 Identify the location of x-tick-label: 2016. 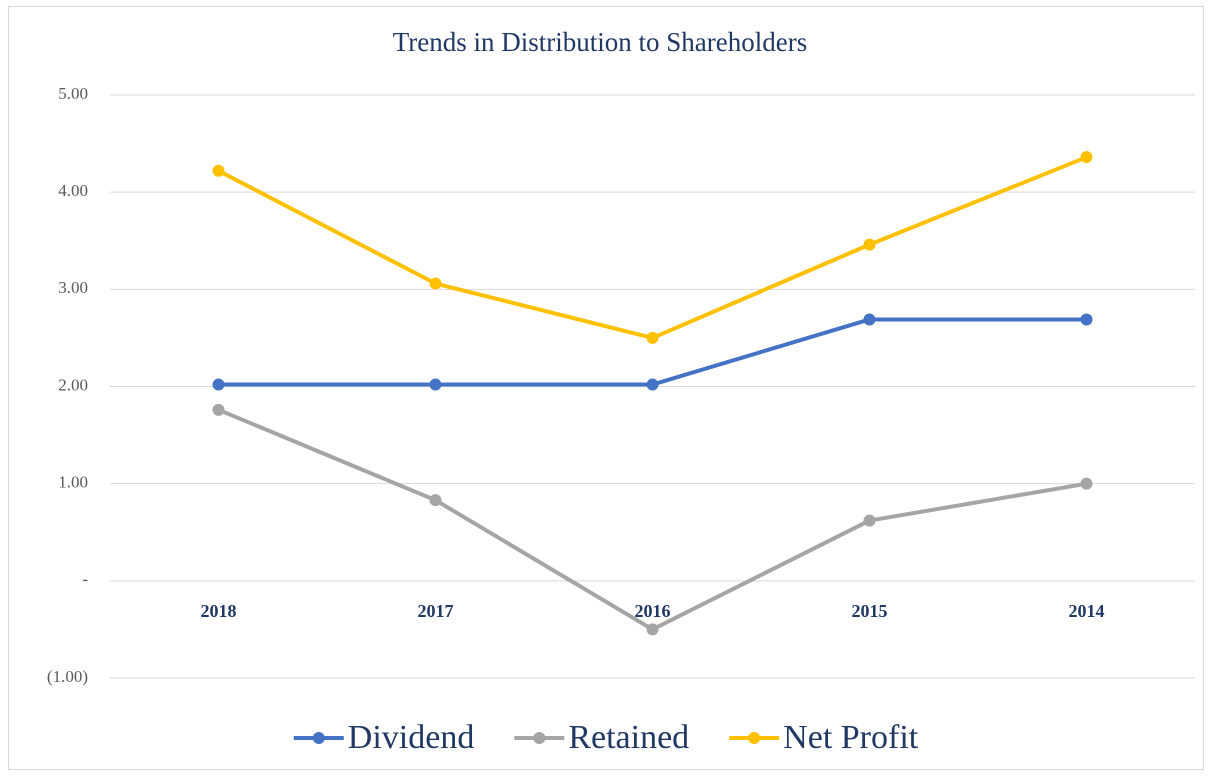
(653, 611).